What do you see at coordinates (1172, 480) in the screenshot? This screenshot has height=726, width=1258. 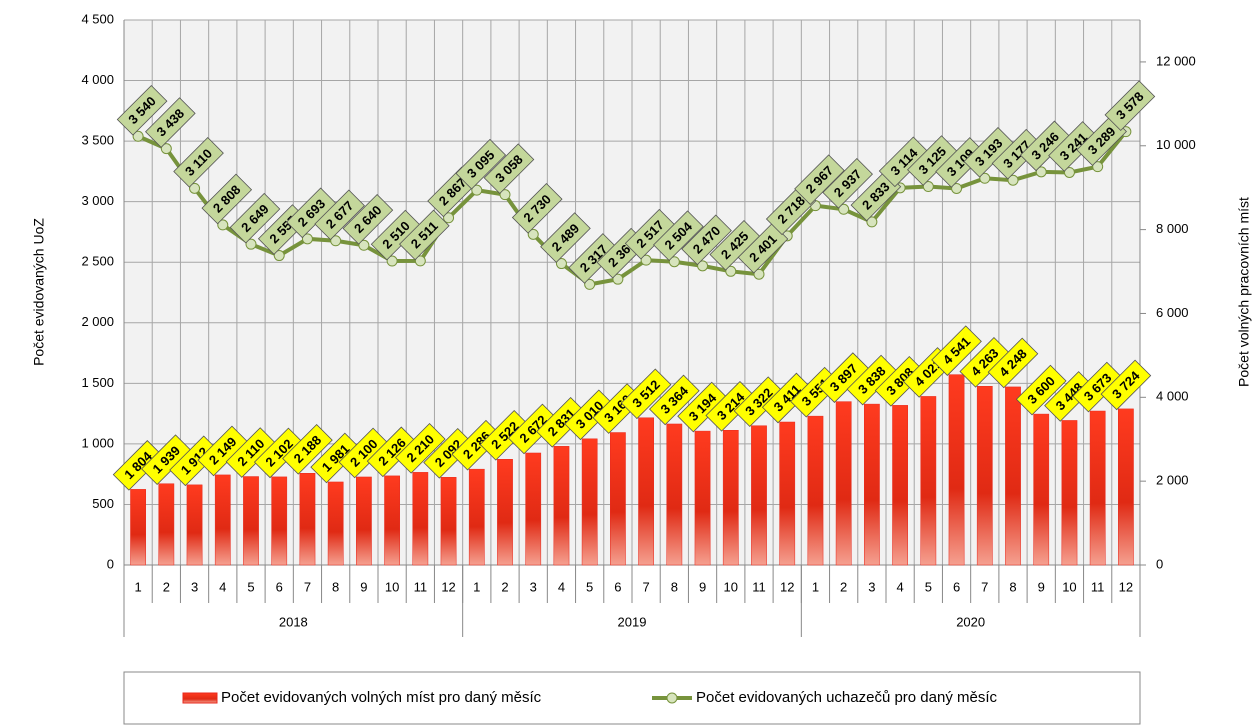 I see `y2-tick-label: 2 000` at bounding box center [1172, 480].